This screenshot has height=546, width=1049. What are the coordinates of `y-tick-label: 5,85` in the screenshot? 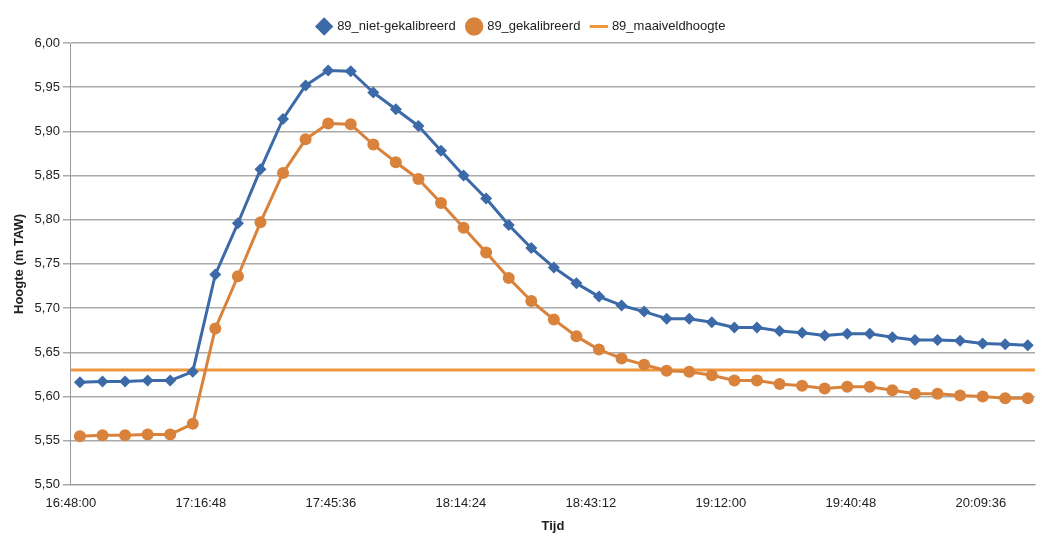 It's located at (47, 175).